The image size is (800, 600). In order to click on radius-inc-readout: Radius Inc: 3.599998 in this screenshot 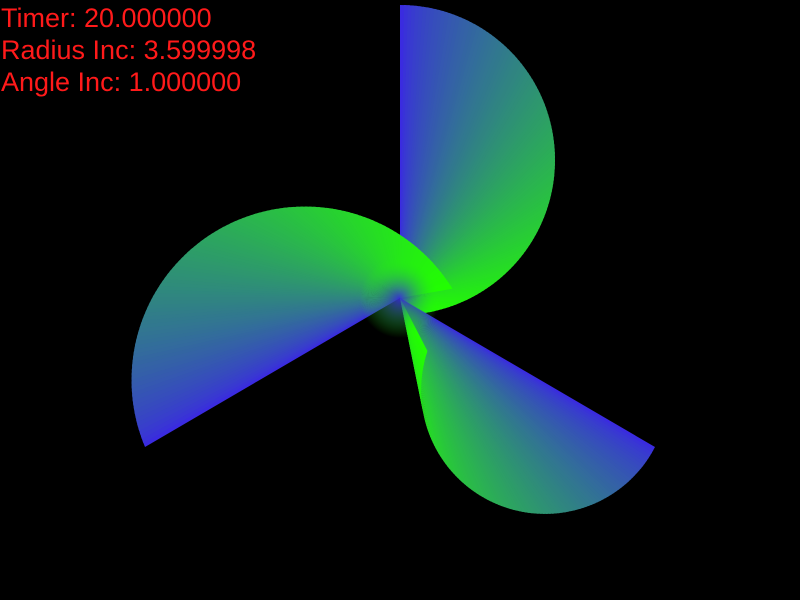, I will do `click(129, 50)`.